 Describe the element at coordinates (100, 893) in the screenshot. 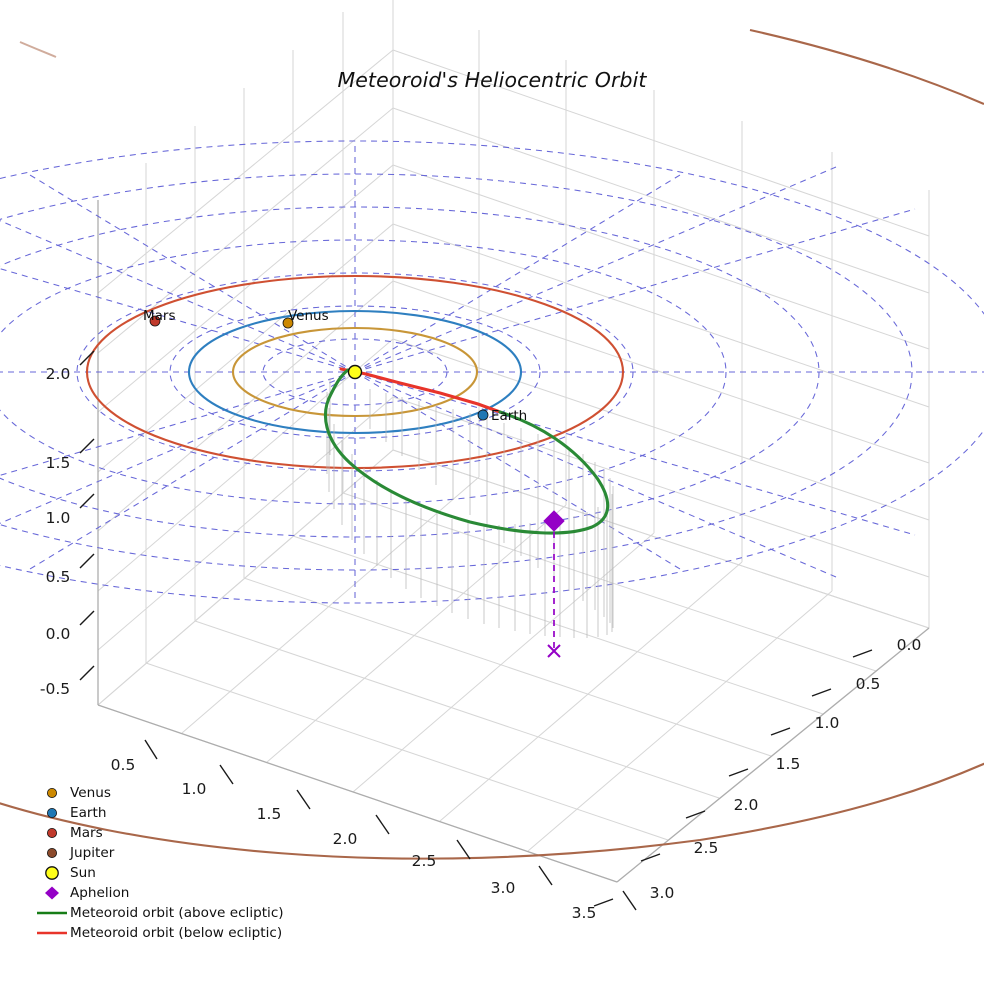

I see `legend-label-aphelion: Aphelion` at that location.